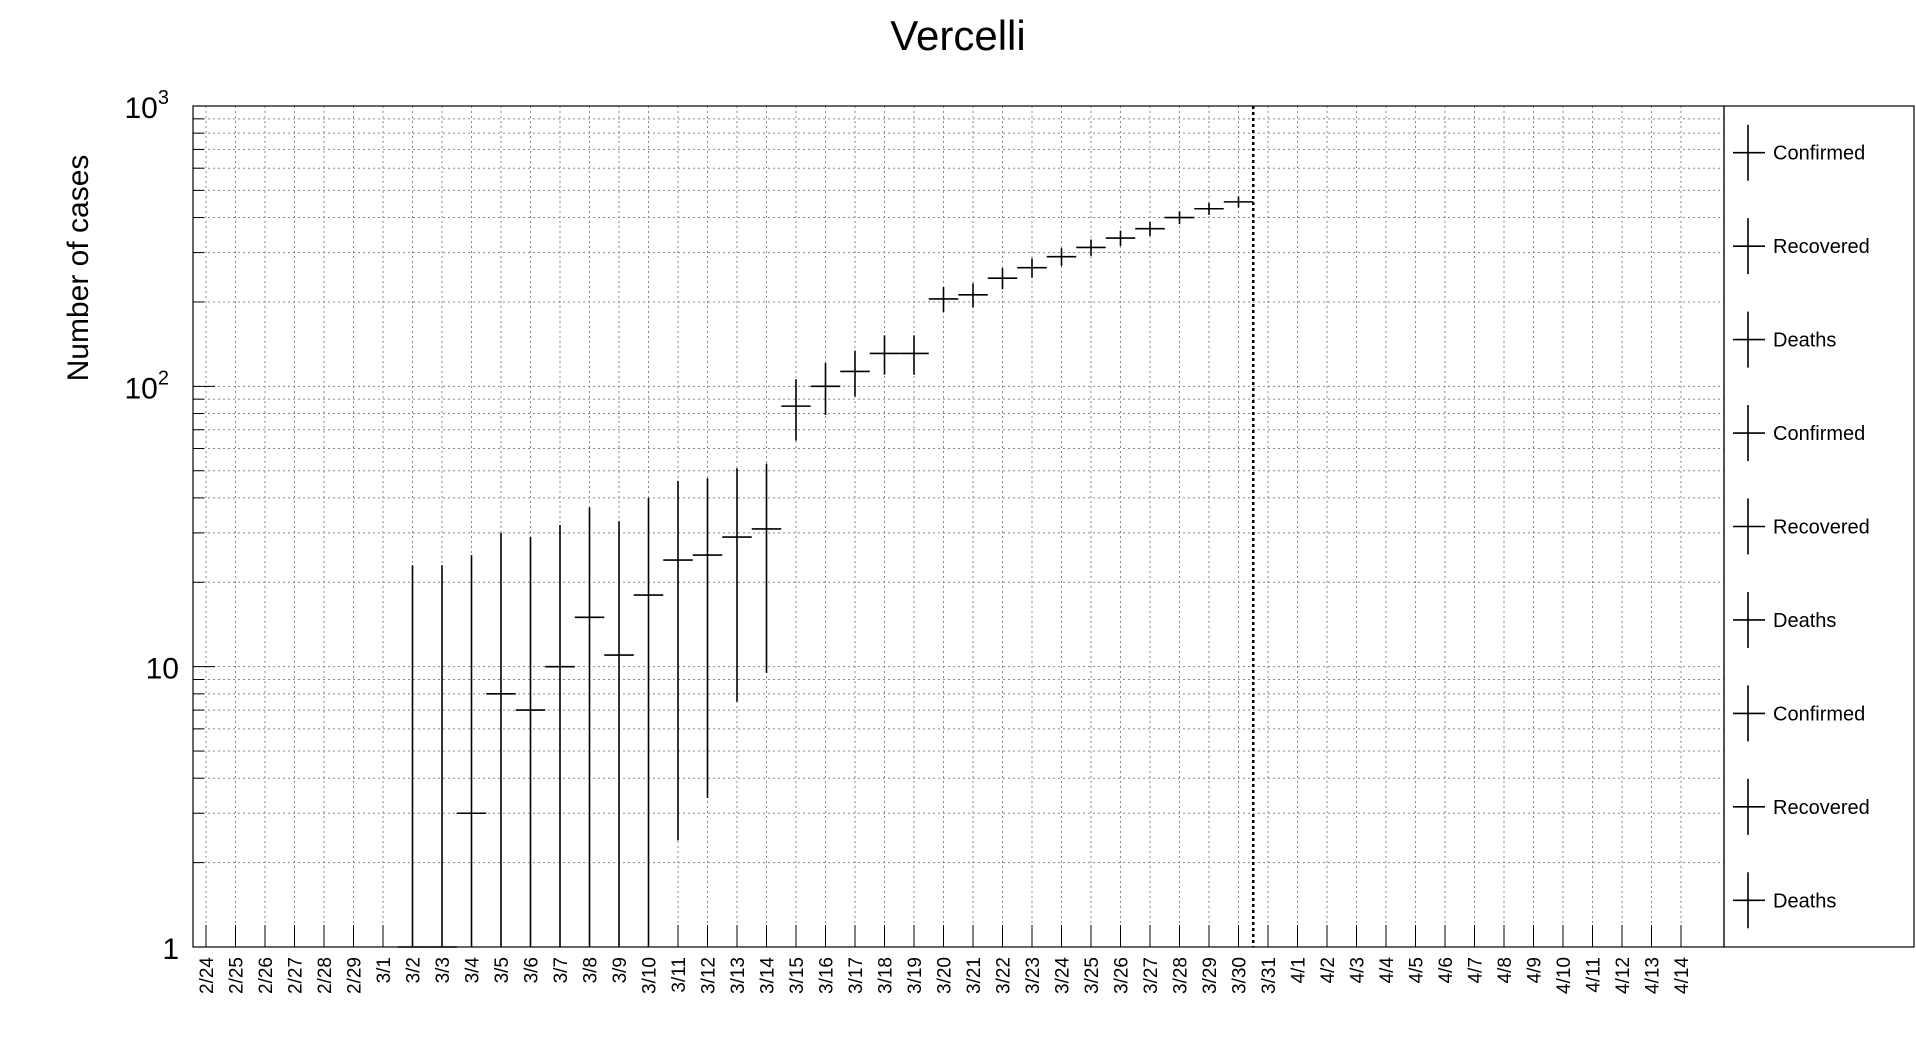 The width and height of the screenshot is (1916, 1052). I want to click on legend-frame, so click(1819, 526).